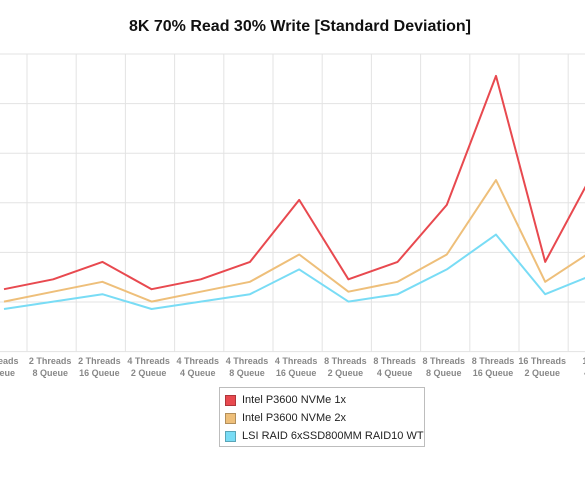  Describe the element at coordinates (333, 436) in the screenshot. I see `legend-label: LSI RAID 6xSSD800MM RAID10 WT` at that location.